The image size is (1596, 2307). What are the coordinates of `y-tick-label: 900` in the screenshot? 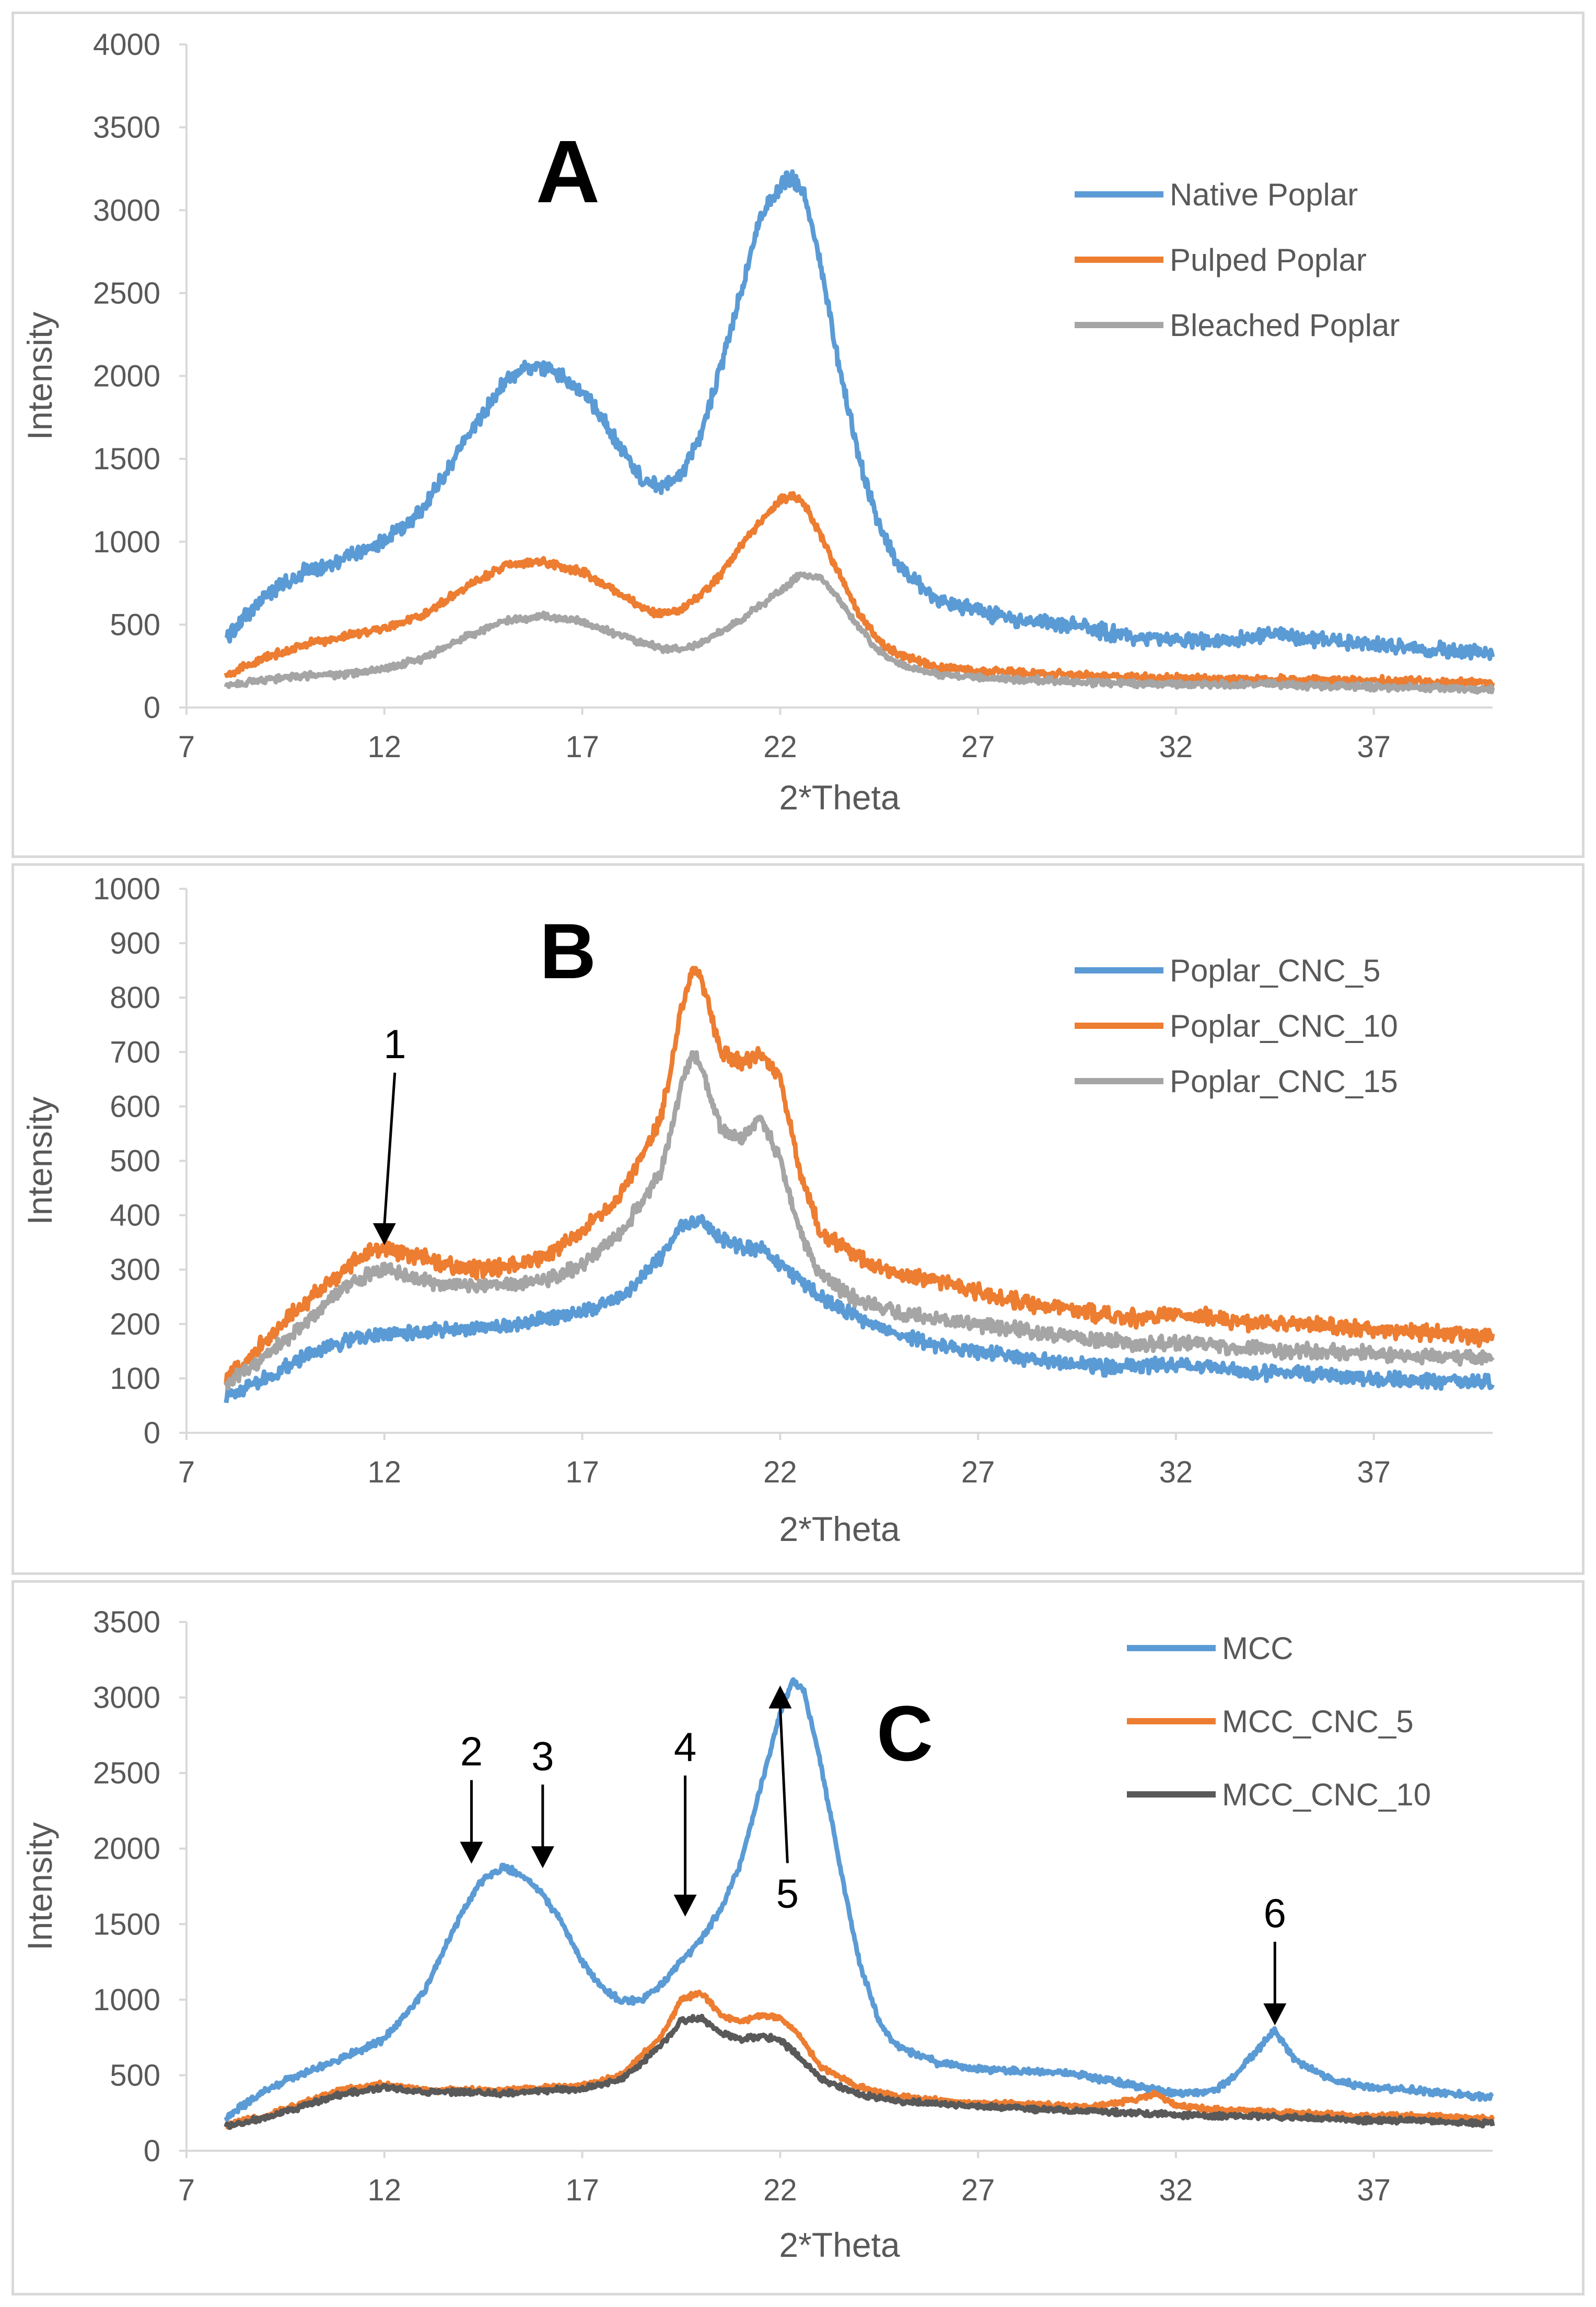 It's located at (135, 943).